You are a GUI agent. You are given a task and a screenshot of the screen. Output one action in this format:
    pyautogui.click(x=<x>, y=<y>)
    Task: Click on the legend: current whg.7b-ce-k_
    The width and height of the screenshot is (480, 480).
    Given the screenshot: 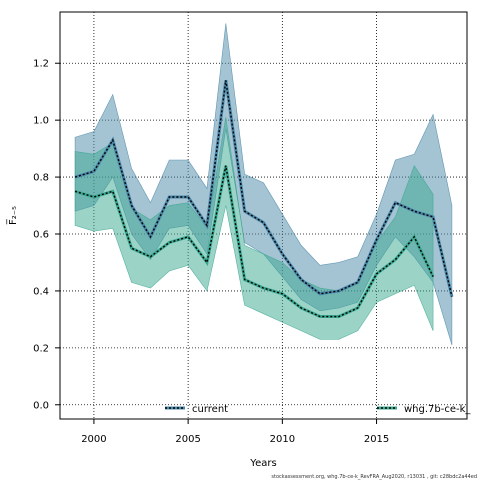 What is the action you would take?
    pyautogui.click(x=318, y=409)
    